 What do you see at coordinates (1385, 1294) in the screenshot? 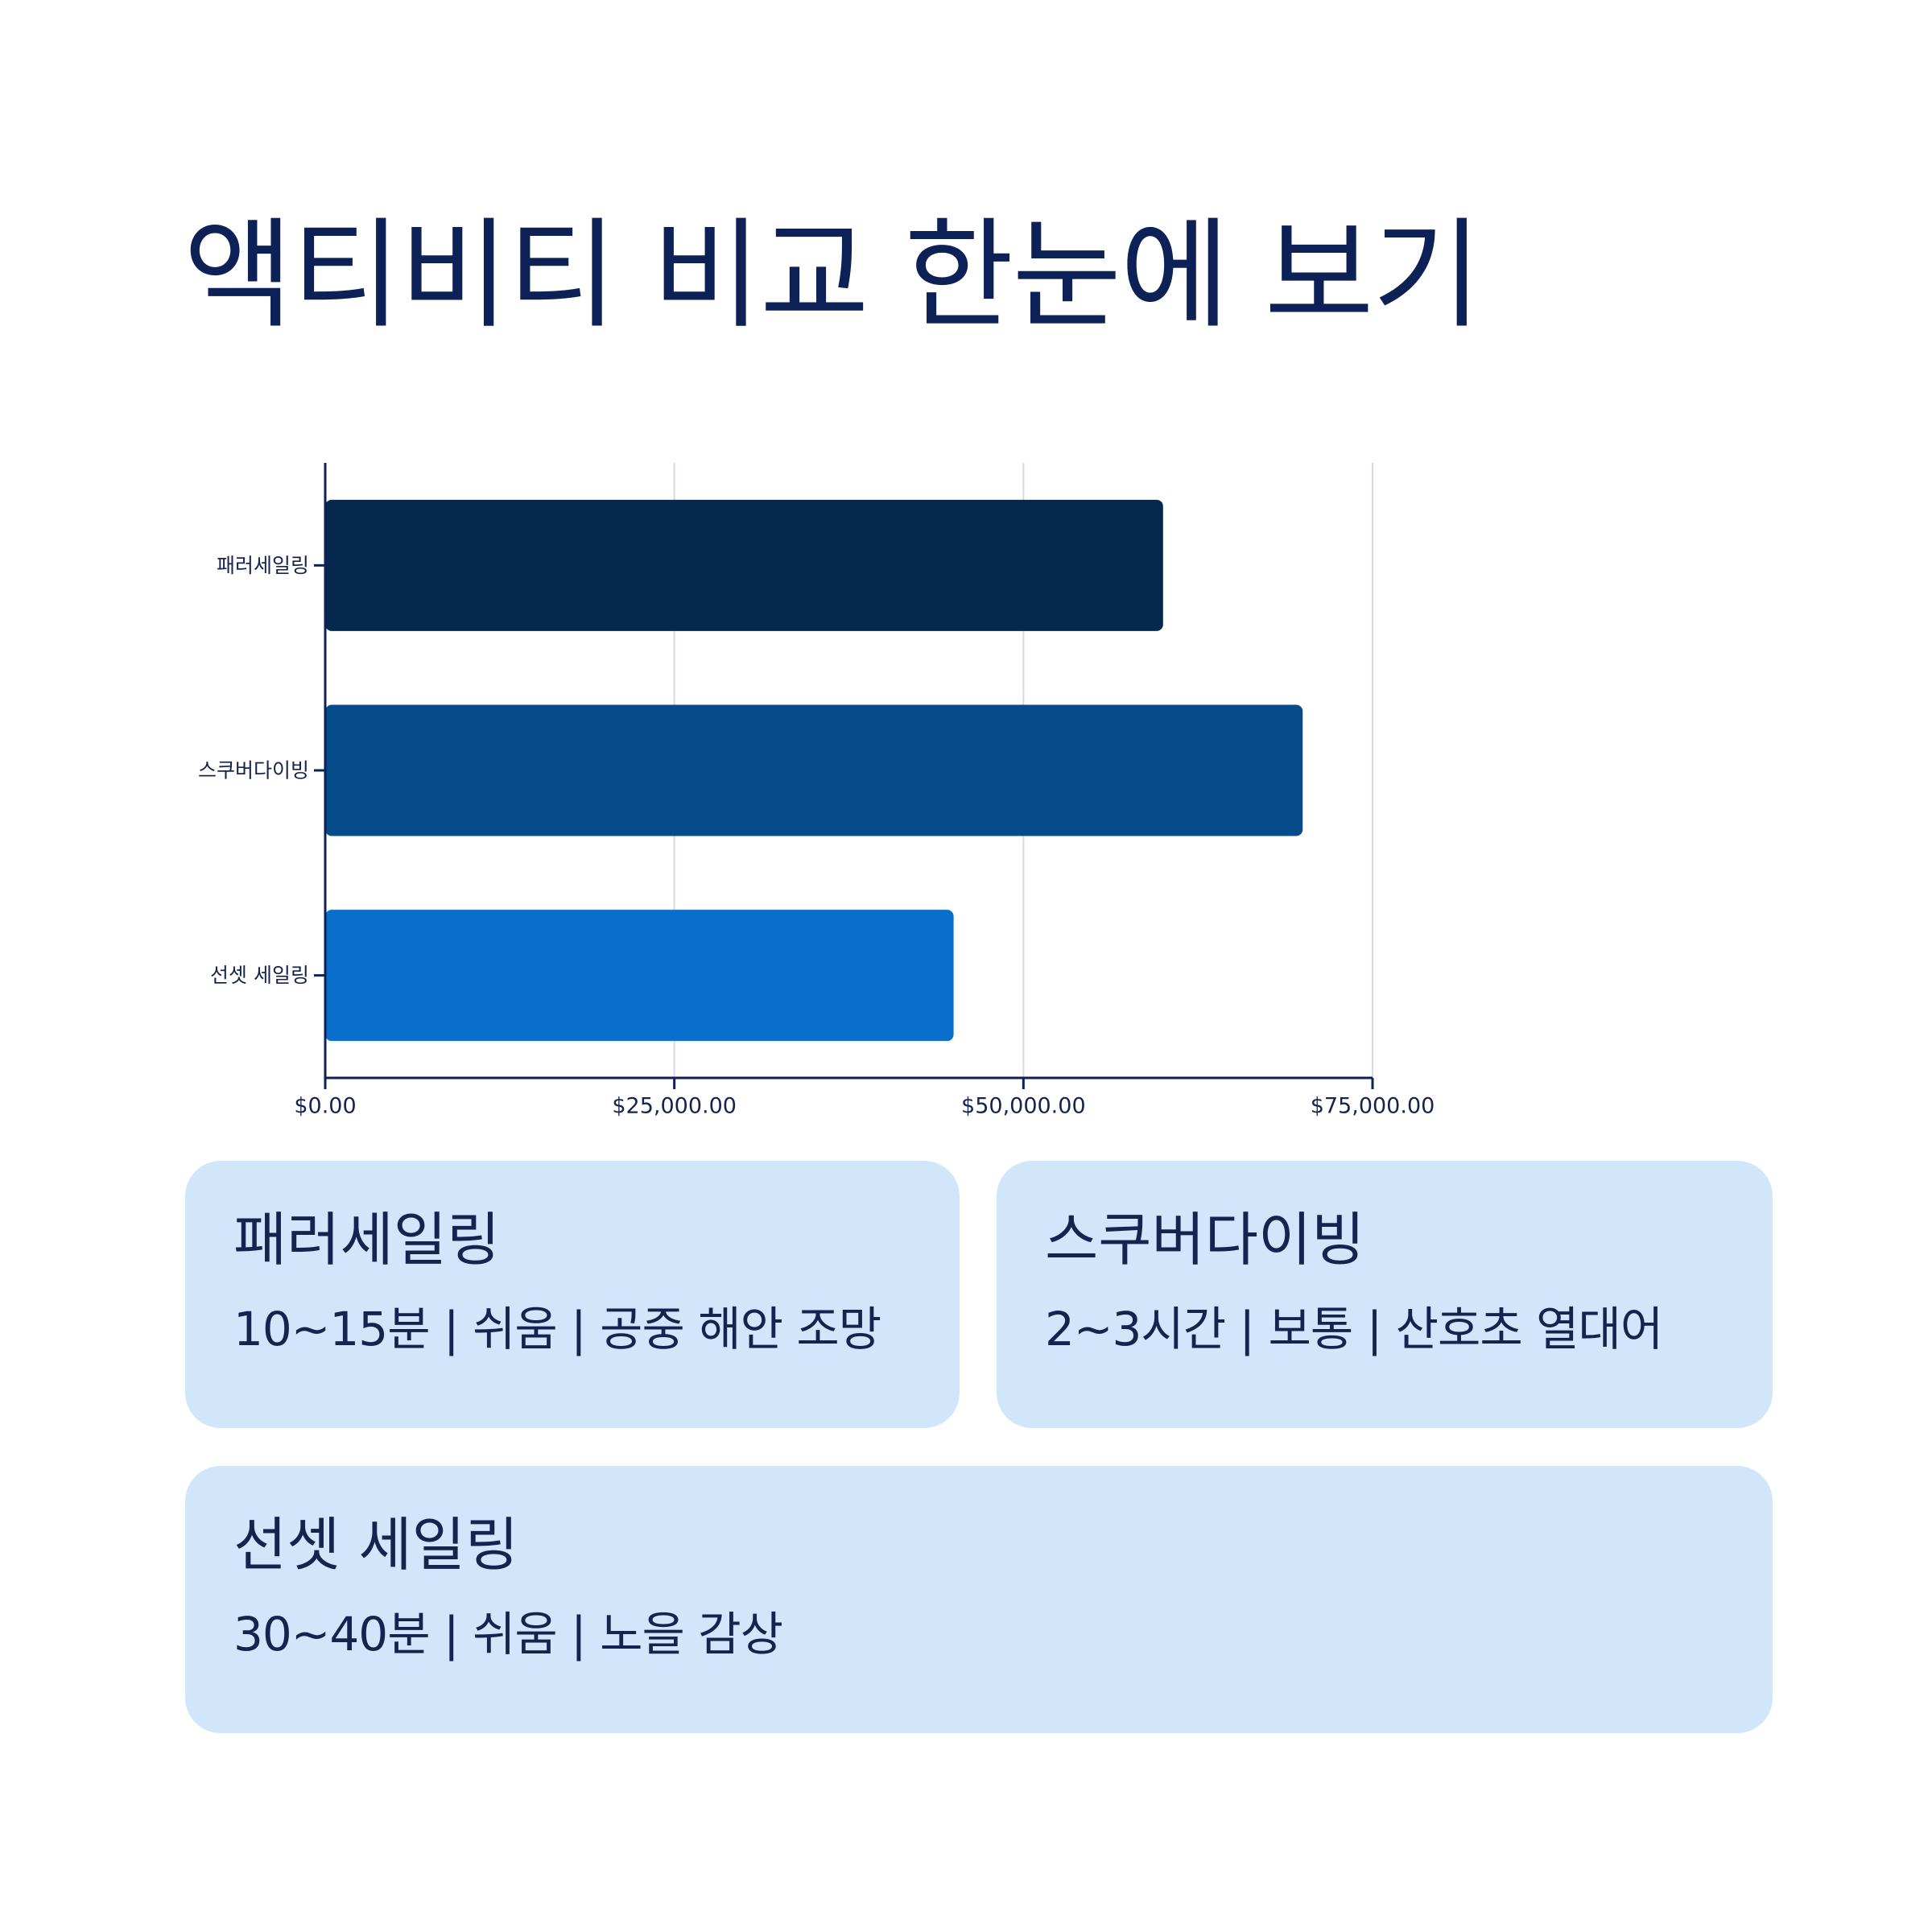
I see `activity-card-scuba-diving: 스쿠버다이빙 2~3시간 | 보통 | 산호초 열대어` at bounding box center [1385, 1294].